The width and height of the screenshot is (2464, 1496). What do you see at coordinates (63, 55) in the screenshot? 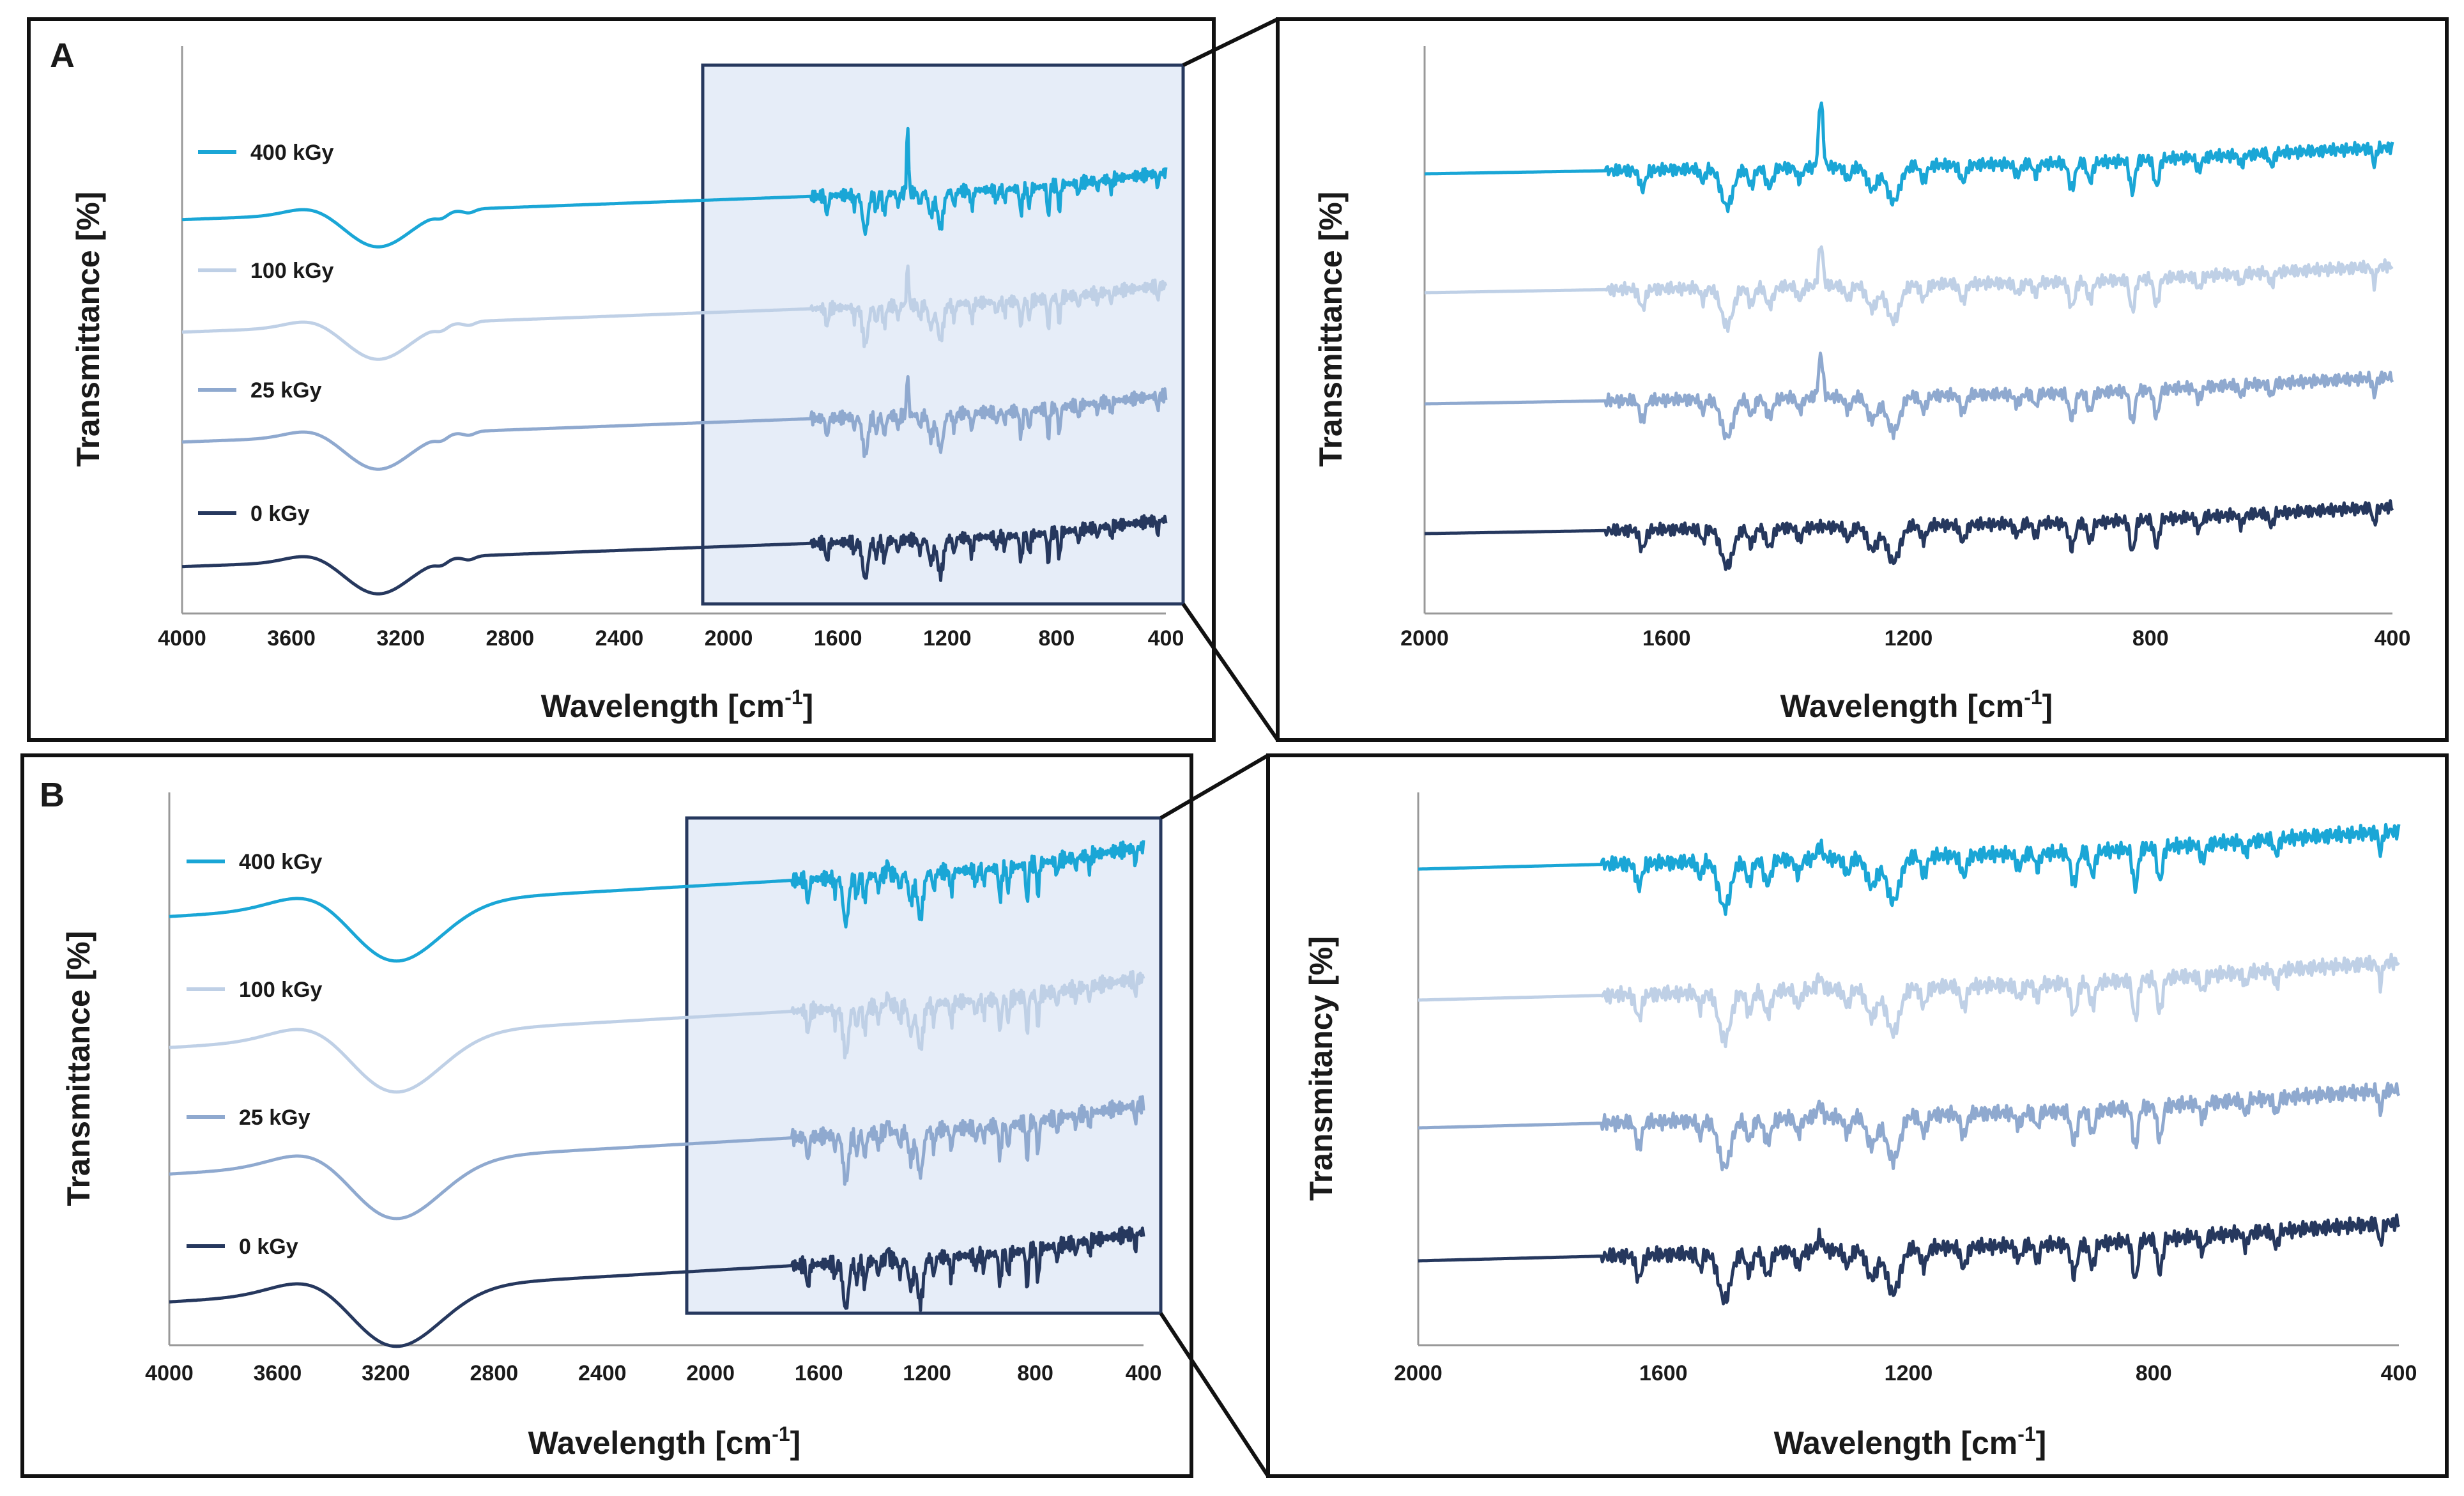
I see `panel-letter-a: A` at bounding box center [63, 55].